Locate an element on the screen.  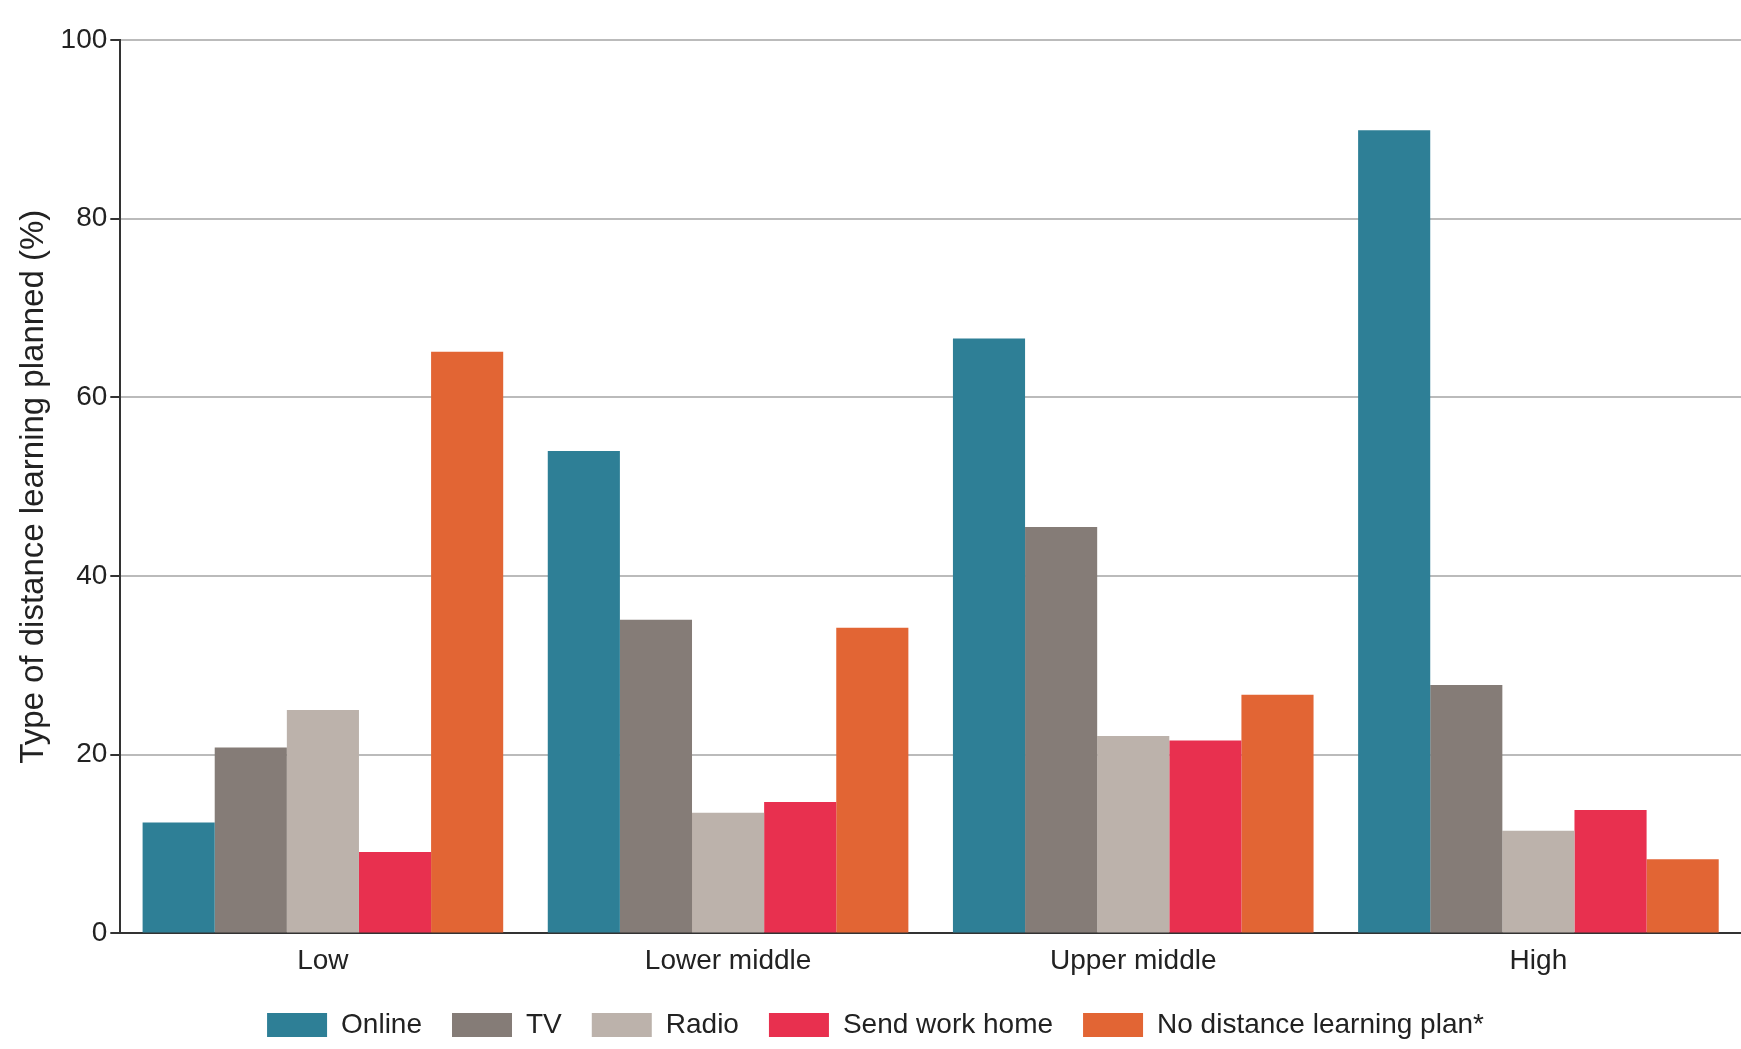
y-tick-label: 20 is located at coordinates (92, 753).